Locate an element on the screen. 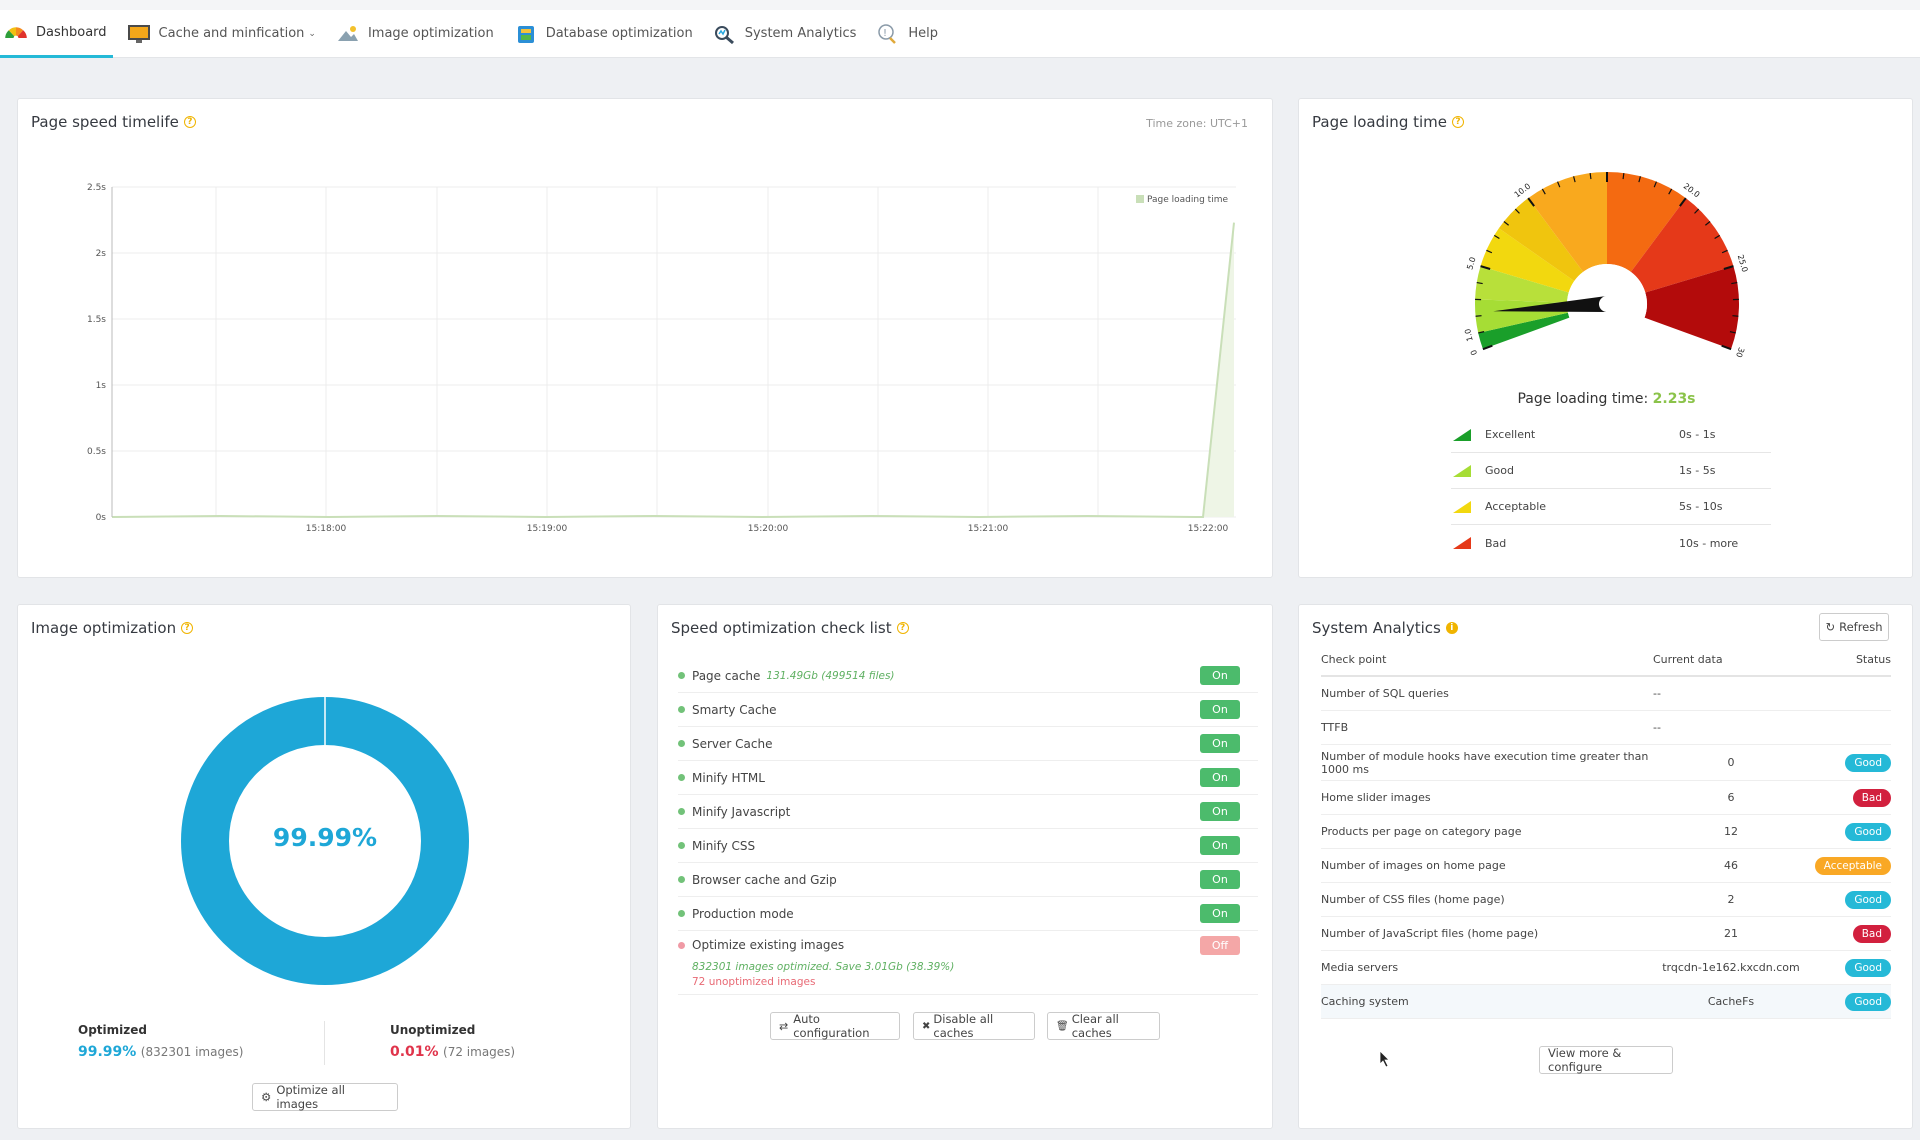  optimize-all-images-button: ⚙ Optimize all images is located at coordinates (325, 1097).